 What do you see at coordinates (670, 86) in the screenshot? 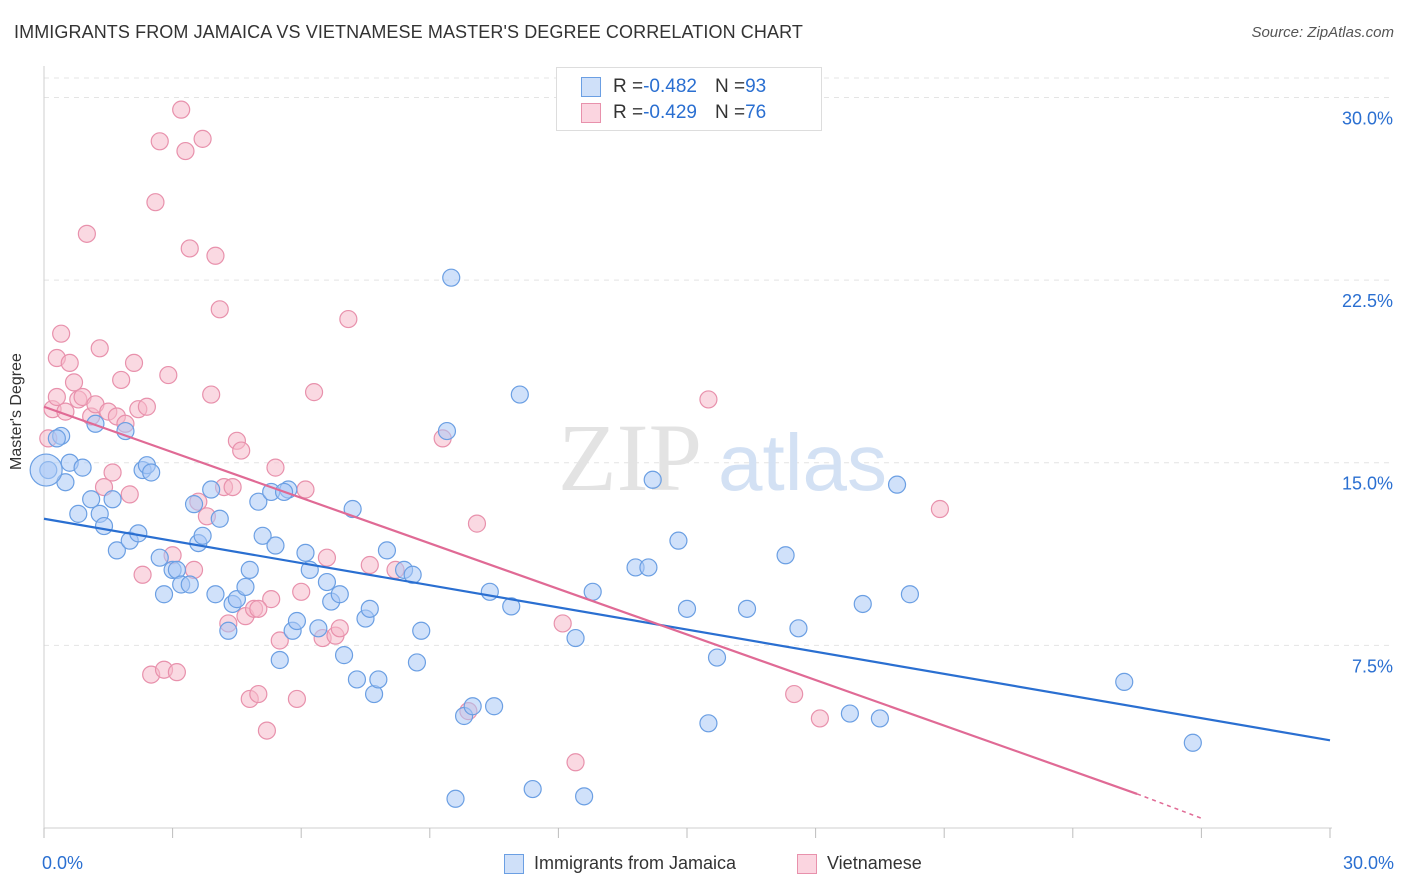
I see `r-value: -0.482` at bounding box center [670, 86].